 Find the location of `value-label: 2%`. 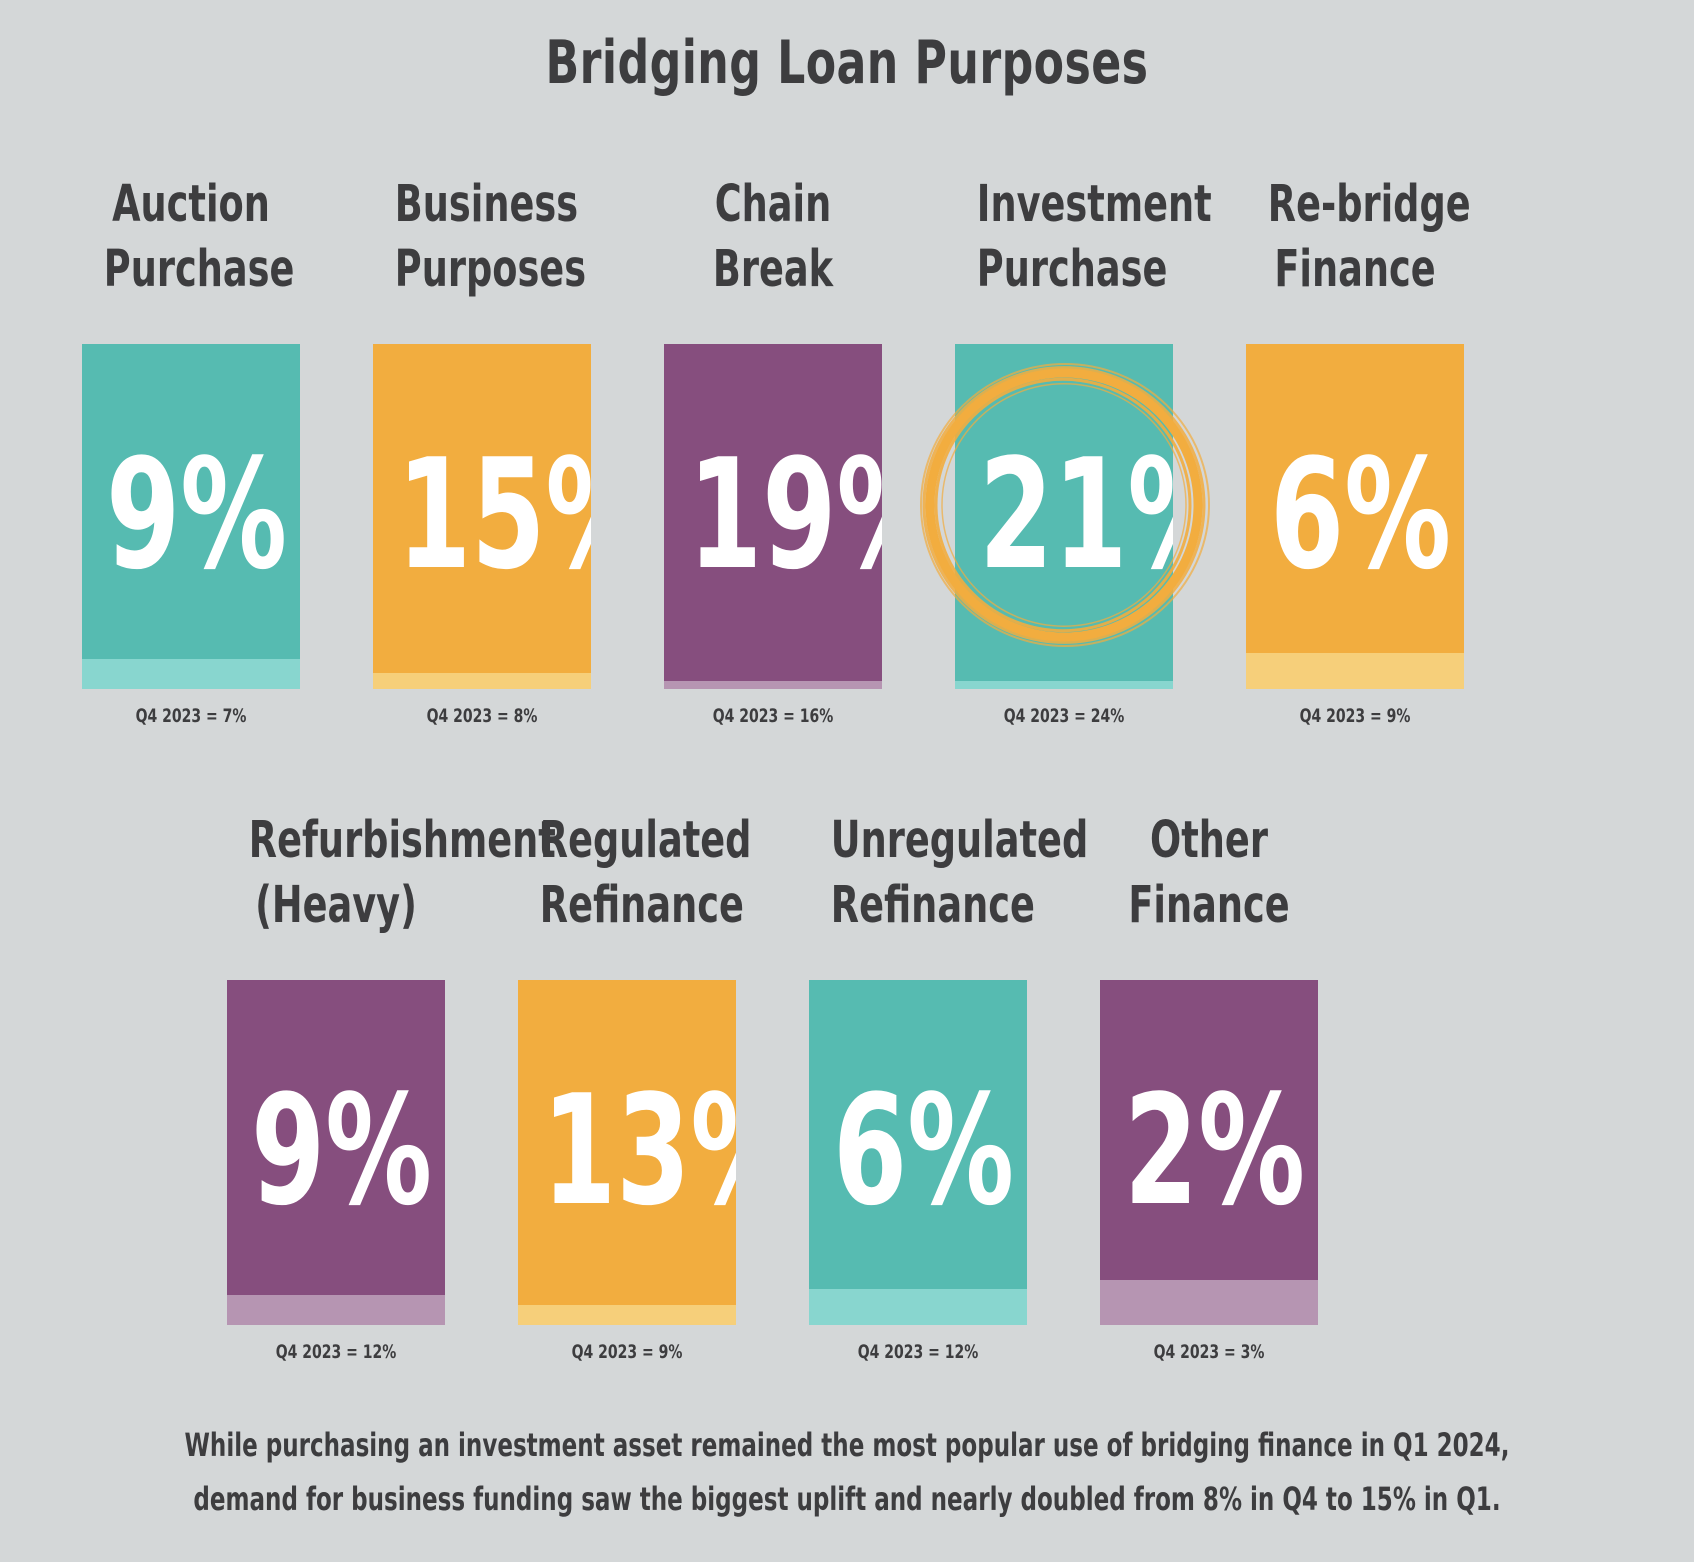

value-label: 2% is located at coordinates (1214, 1150).